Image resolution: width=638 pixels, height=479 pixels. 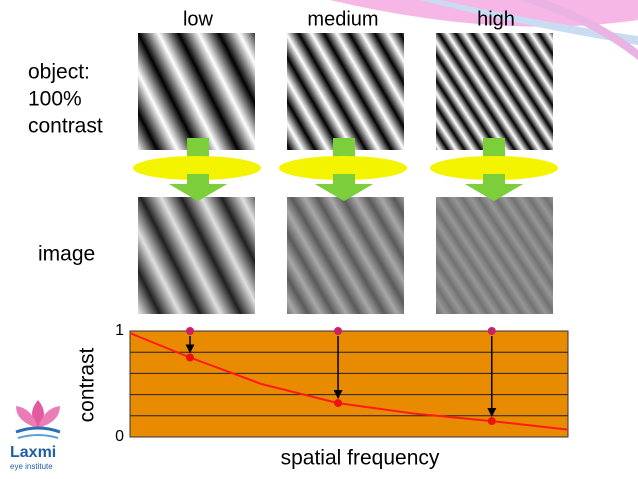 What do you see at coordinates (33, 452) in the screenshot?
I see `logo-name: Laxmi` at bounding box center [33, 452].